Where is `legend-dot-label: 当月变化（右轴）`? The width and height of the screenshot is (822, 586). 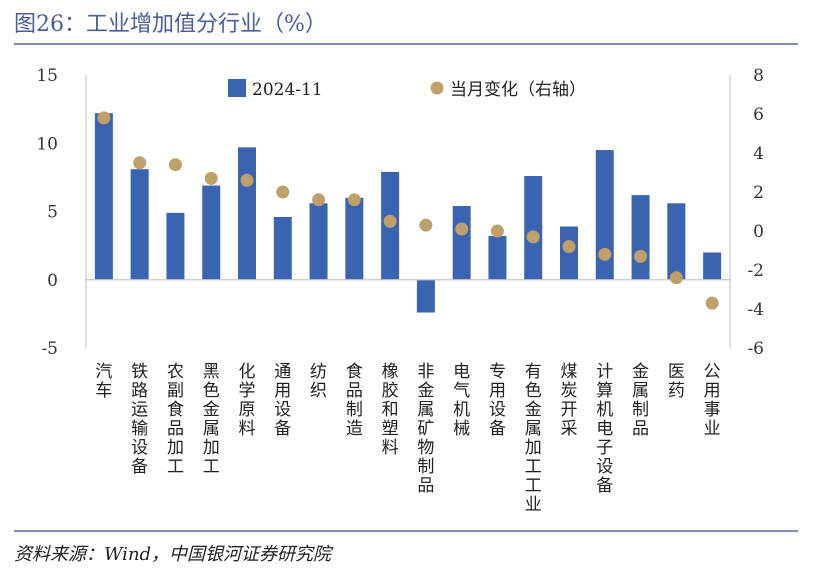
legend-dot-label: 当月变化（右轴） is located at coordinates (518, 90).